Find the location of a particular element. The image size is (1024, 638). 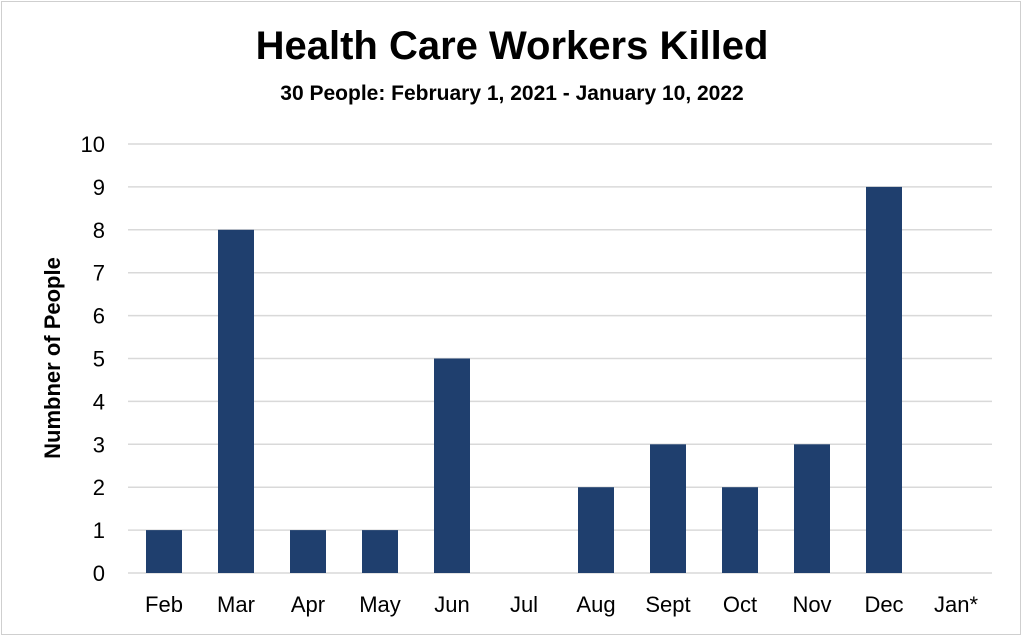

y-tick-label: 5 is located at coordinates (99, 359).